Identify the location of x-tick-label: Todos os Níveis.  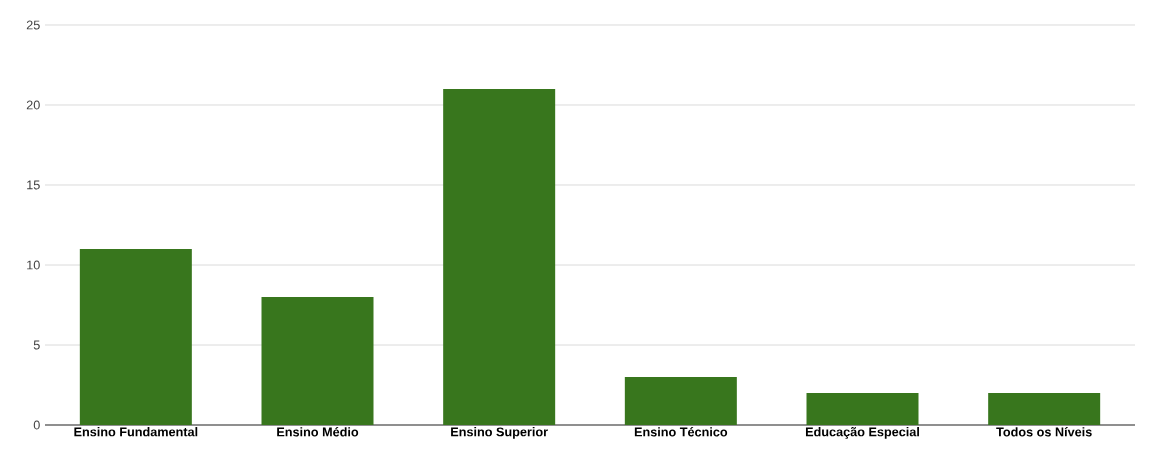
(1044, 432).